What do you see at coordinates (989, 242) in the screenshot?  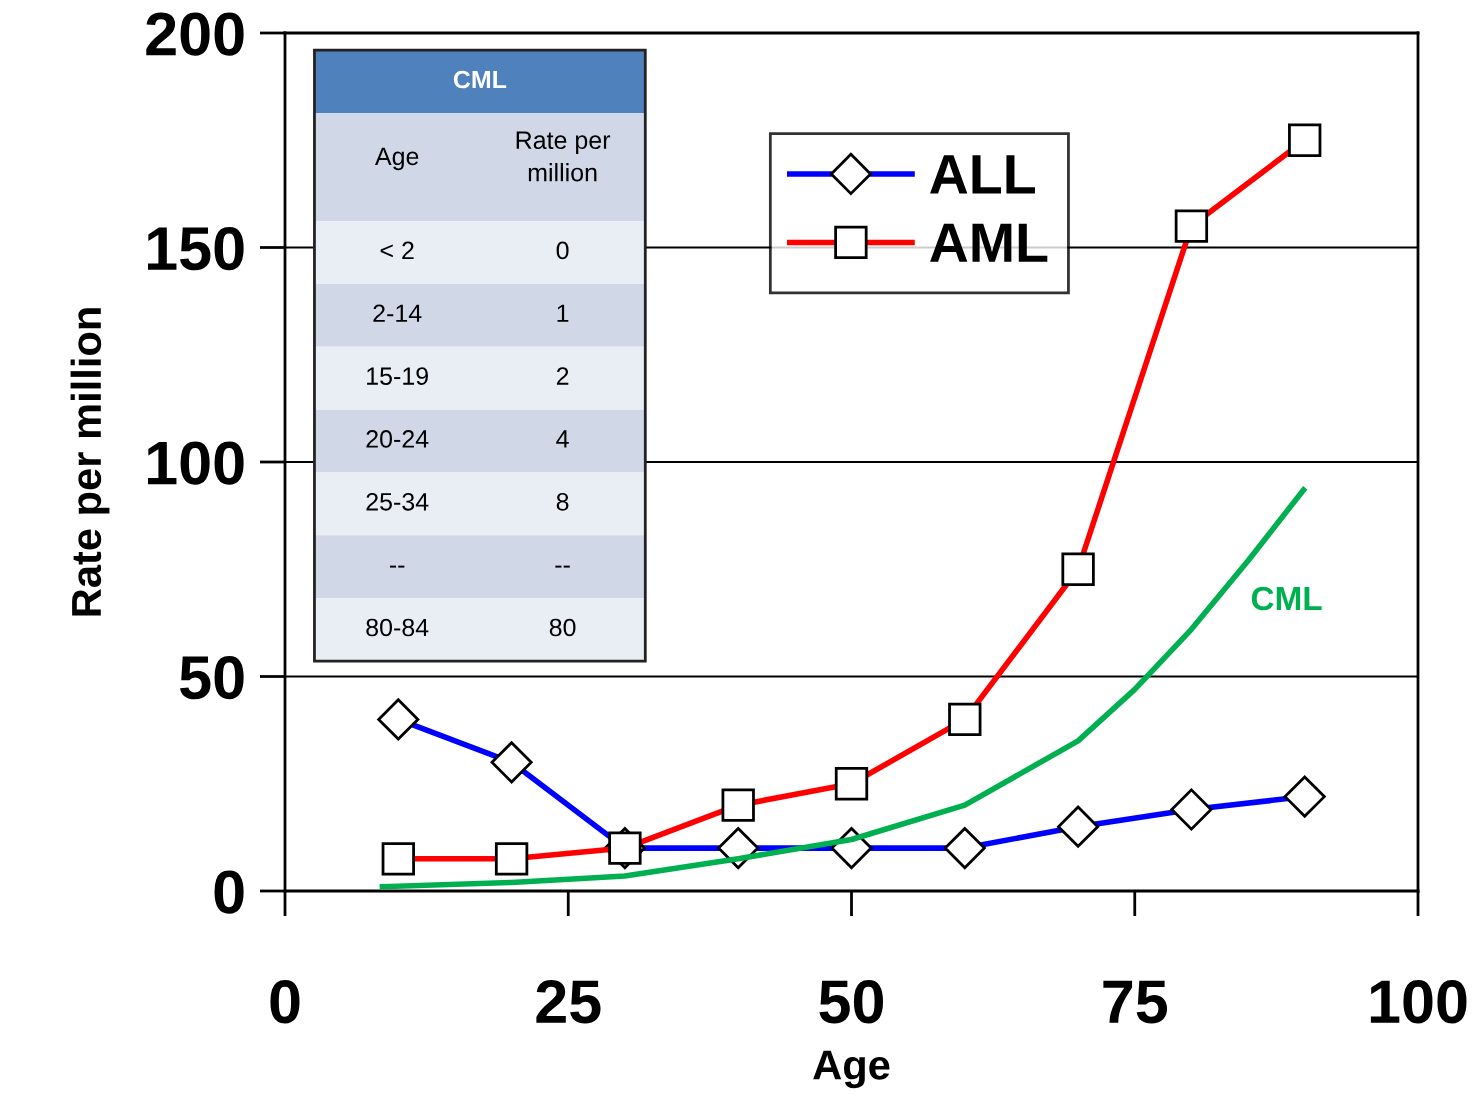 I see `legend-label: AML` at bounding box center [989, 242].